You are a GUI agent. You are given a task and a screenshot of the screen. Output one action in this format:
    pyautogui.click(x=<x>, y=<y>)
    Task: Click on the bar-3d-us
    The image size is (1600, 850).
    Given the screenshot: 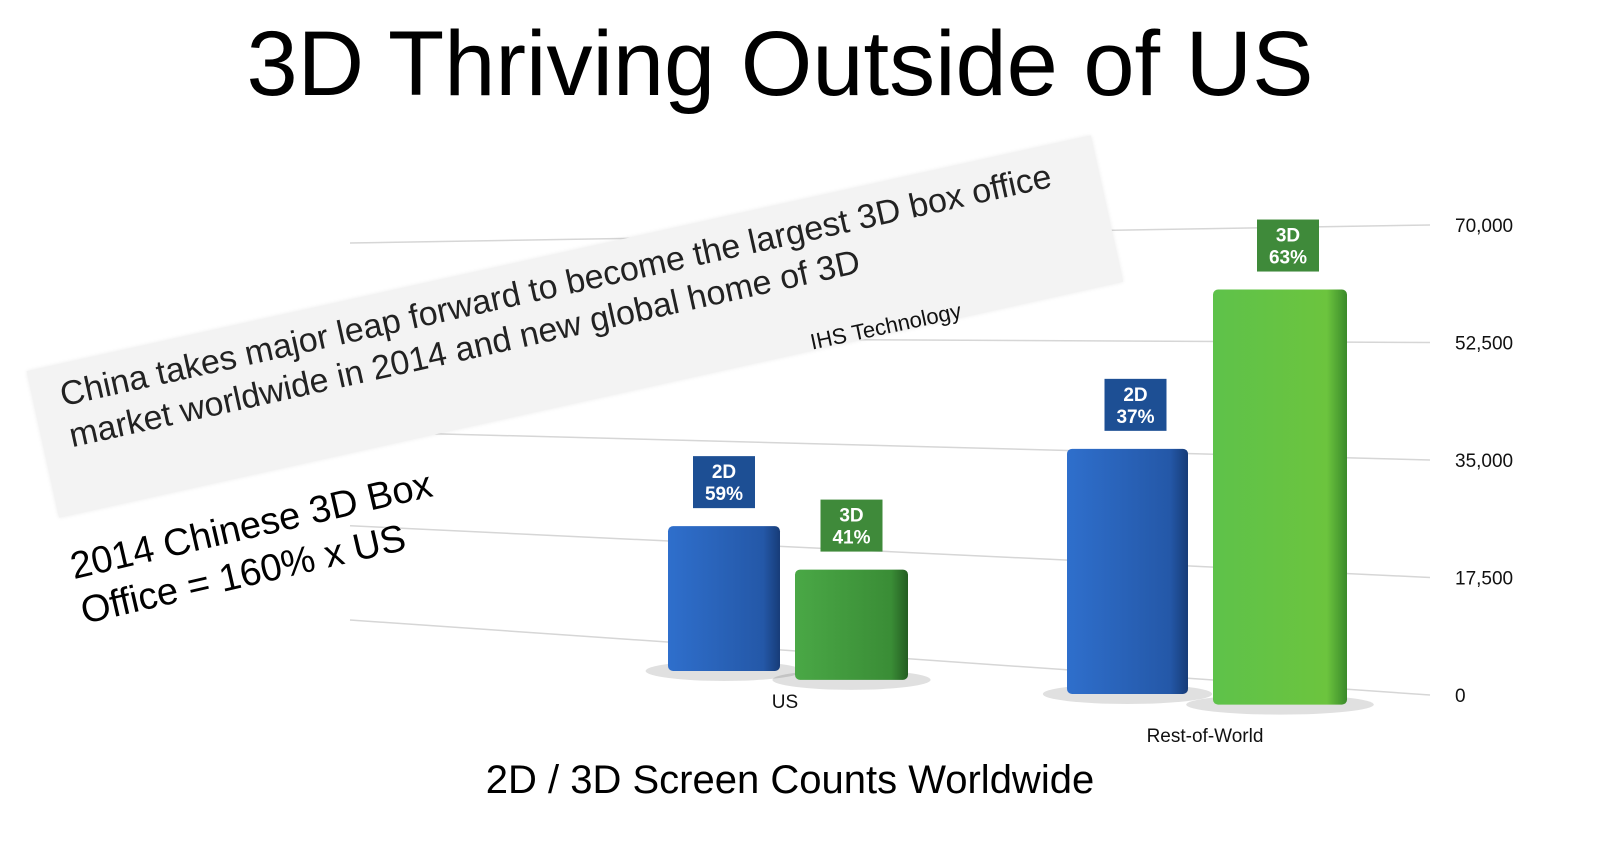 What is the action you would take?
    pyautogui.click(x=851, y=624)
    